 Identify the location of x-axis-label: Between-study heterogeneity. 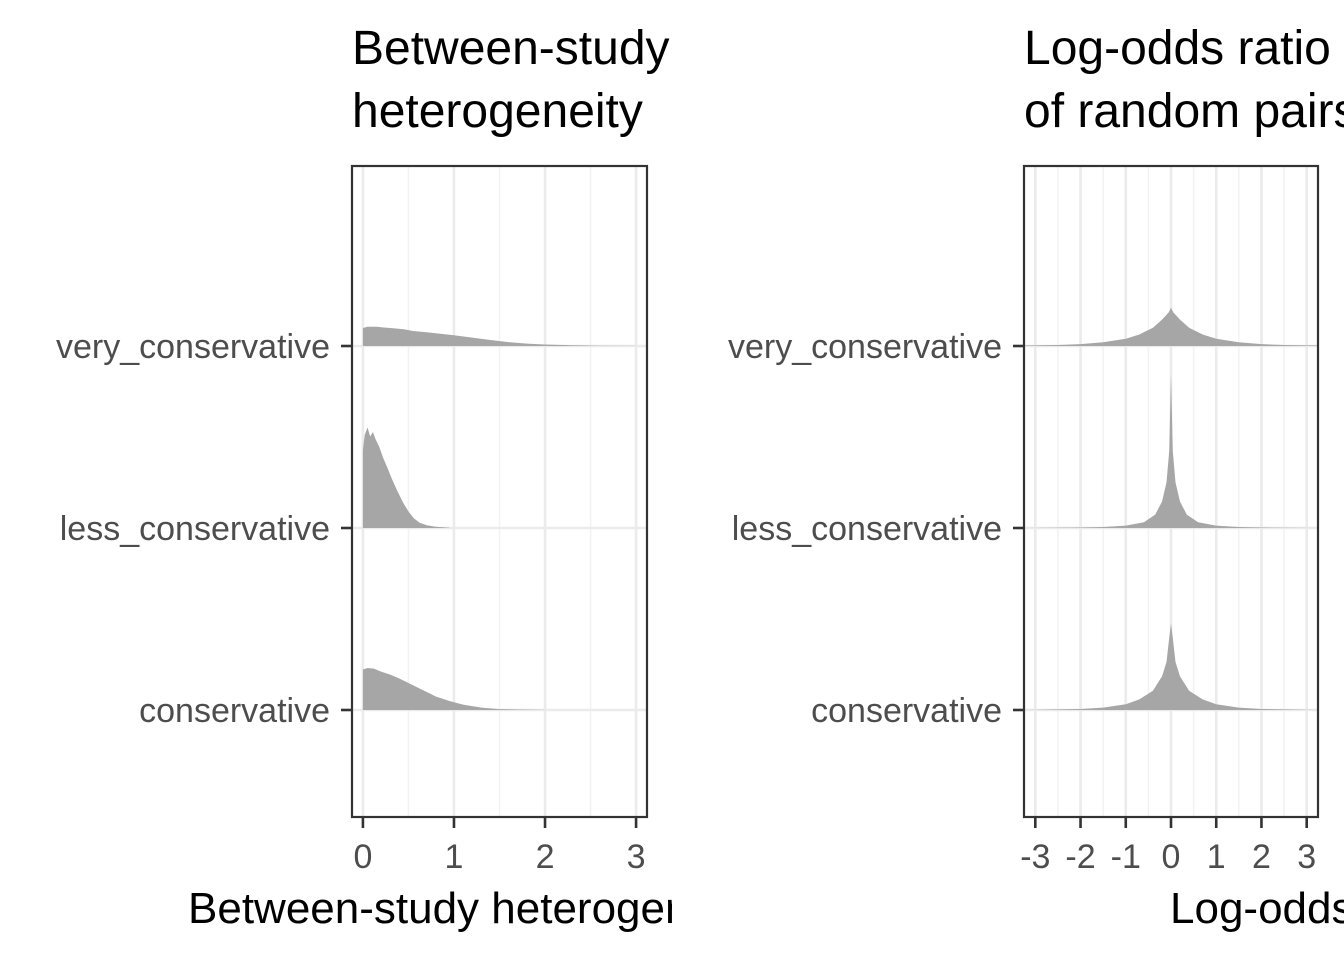
(473, 908).